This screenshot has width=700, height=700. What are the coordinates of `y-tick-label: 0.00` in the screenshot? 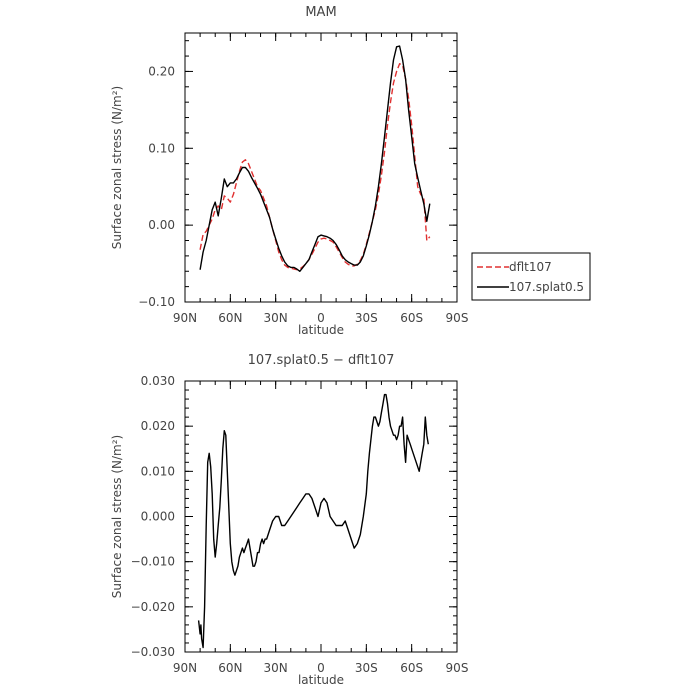 It's located at (161, 225).